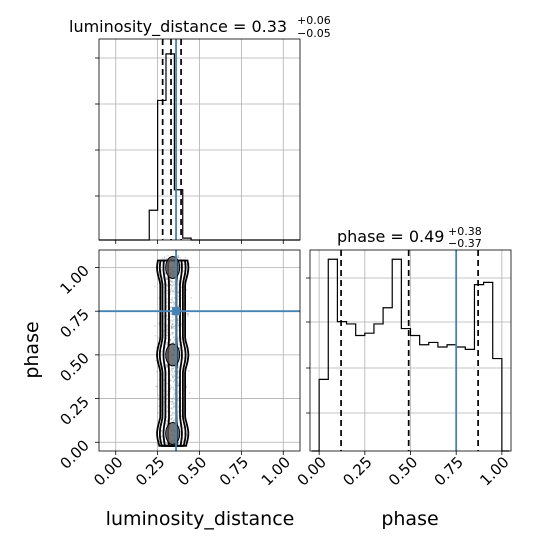 This screenshot has width=550, height=550. I want to click on histogram-steps, so click(410, 355).